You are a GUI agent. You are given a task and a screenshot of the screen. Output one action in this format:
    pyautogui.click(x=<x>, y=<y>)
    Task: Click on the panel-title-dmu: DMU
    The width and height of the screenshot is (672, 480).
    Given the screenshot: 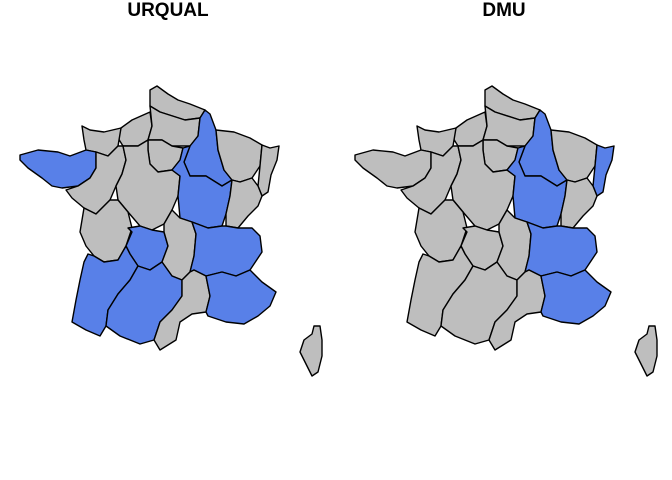 What is the action you would take?
    pyautogui.click(x=504, y=10)
    